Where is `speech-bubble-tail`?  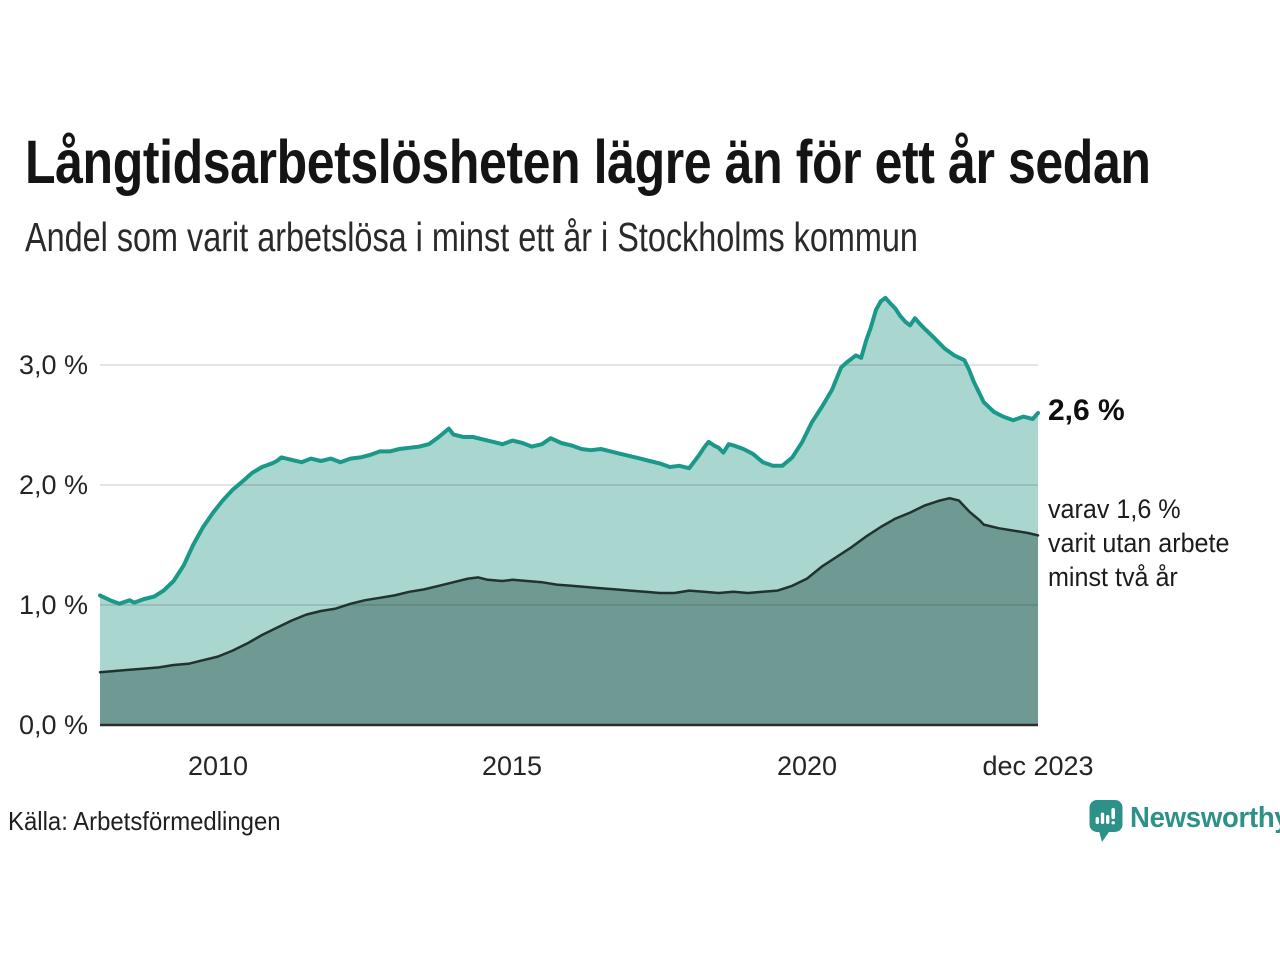 speech-bubble-tail is located at coordinates (1104, 835).